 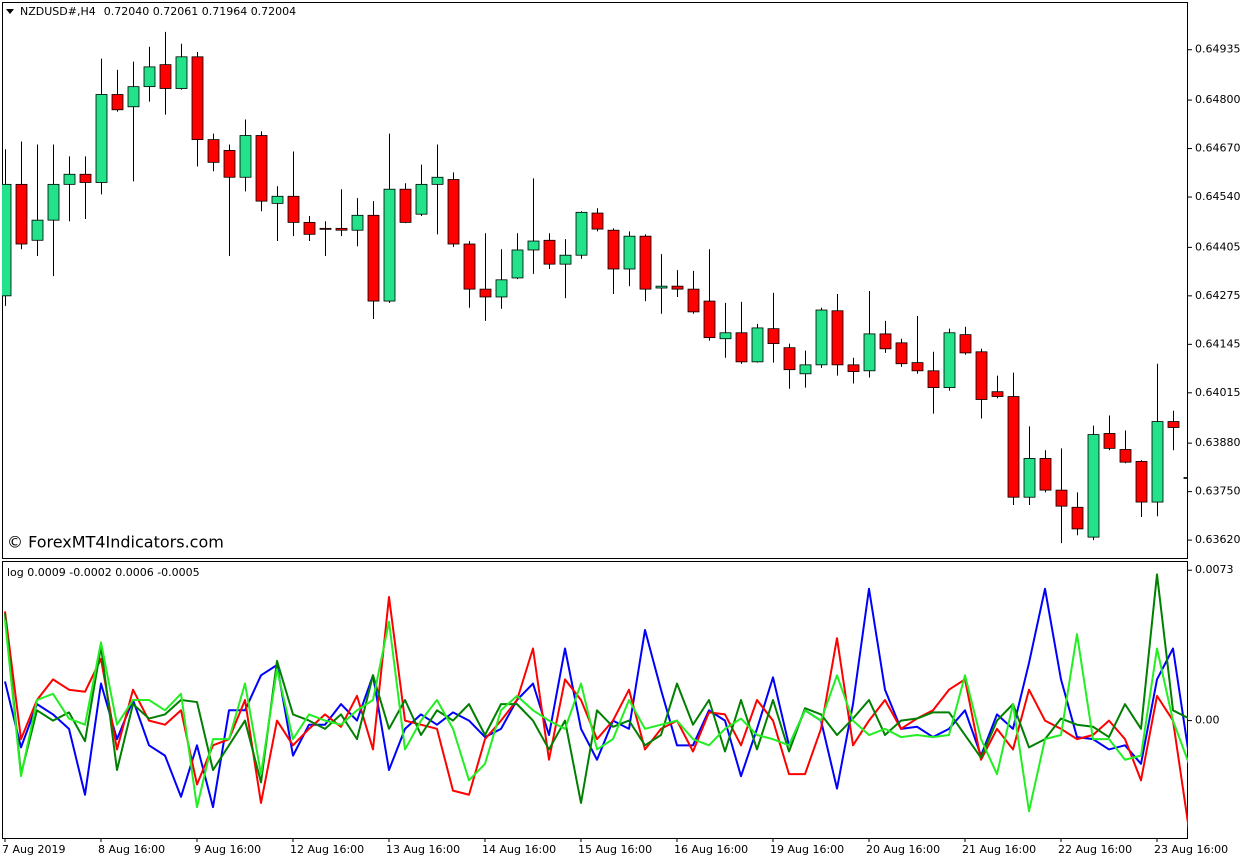 I want to click on y-tick-label: 0.00, so click(x=1207, y=720).